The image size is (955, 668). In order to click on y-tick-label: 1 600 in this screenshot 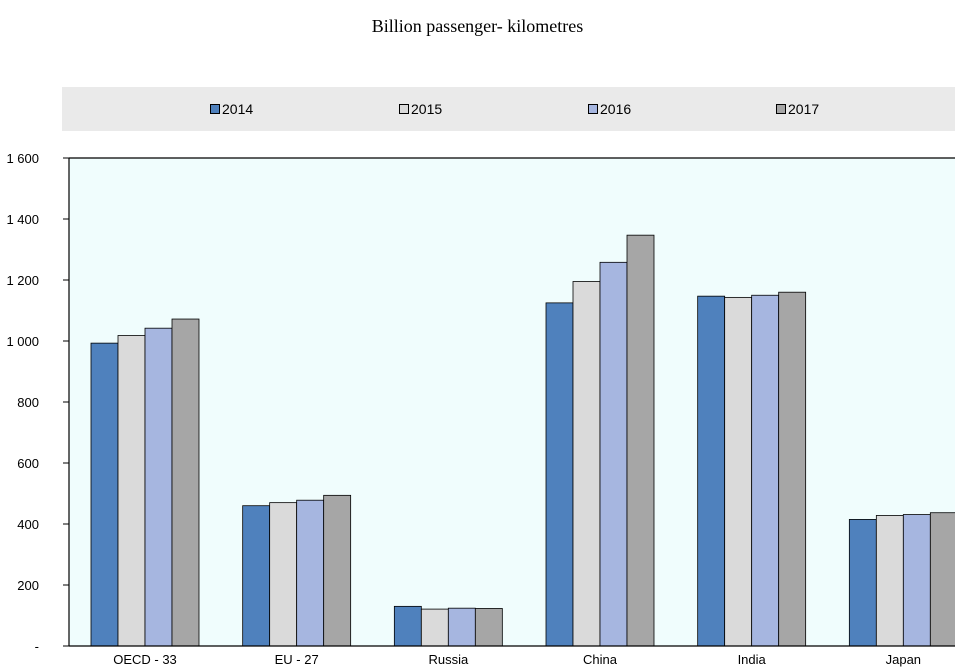, I will do `click(22, 158)`.